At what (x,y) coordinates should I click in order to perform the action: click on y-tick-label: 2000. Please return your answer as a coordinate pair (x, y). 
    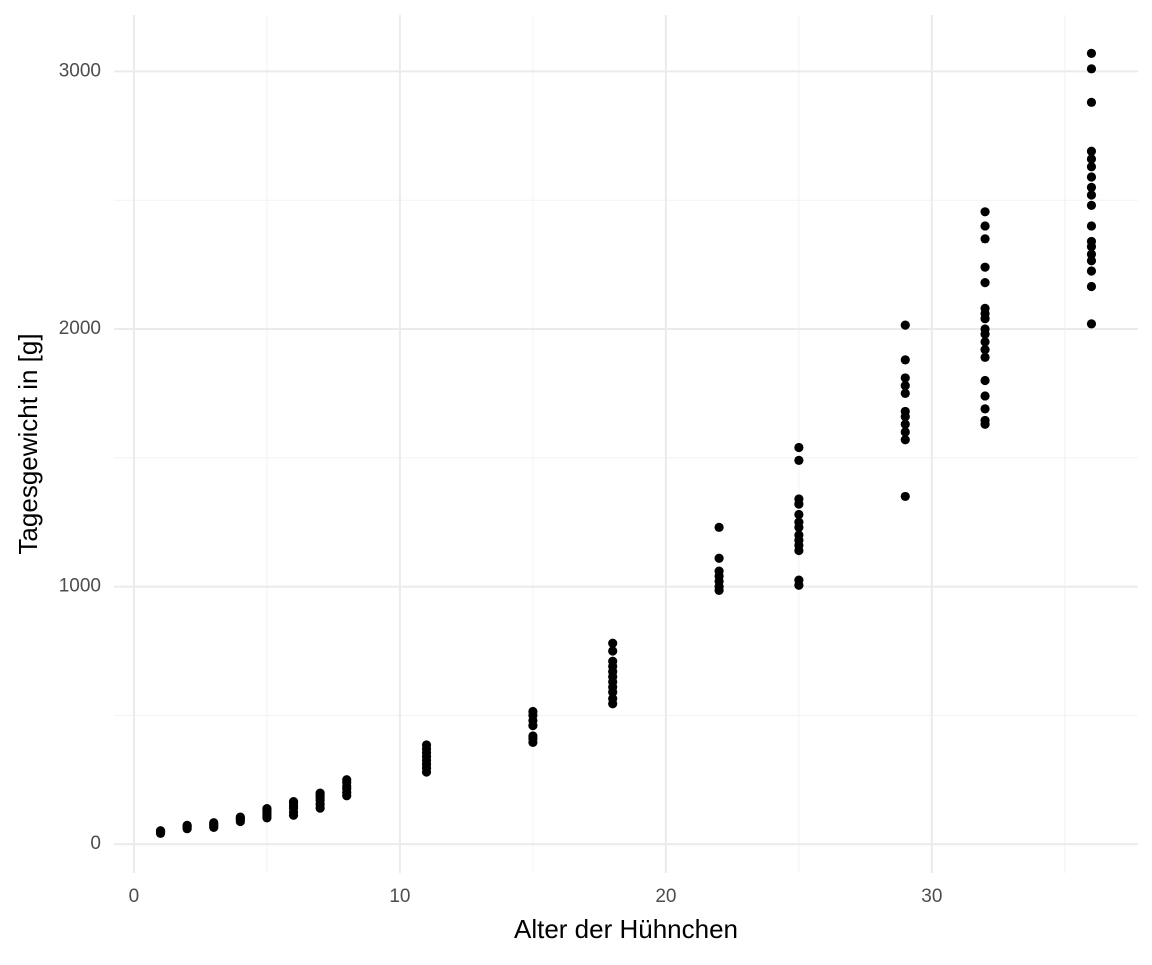
    Looking at the image, I should click on (80, 328).